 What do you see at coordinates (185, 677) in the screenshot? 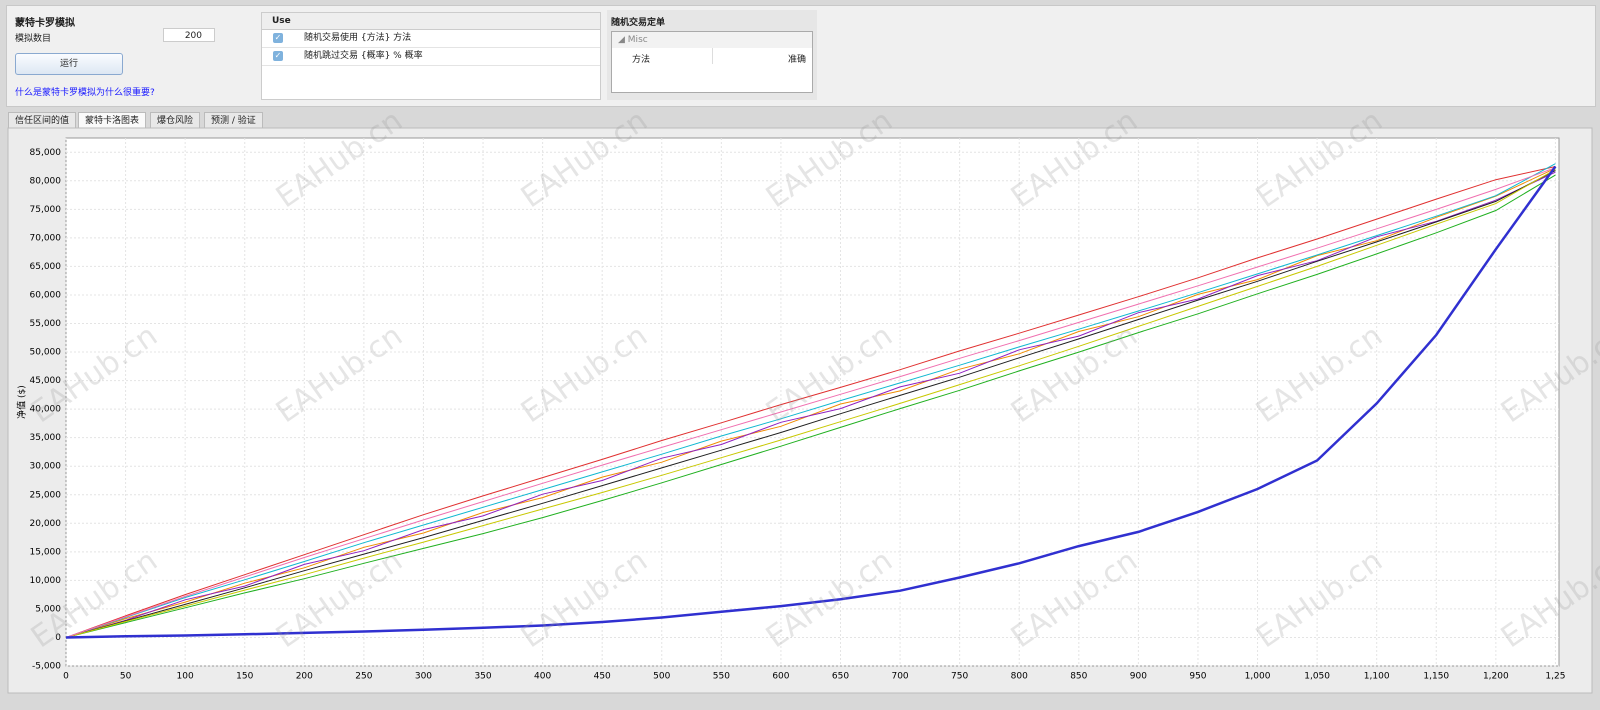
I see `x-tick-label: 100` at bounding box center [185, 677].